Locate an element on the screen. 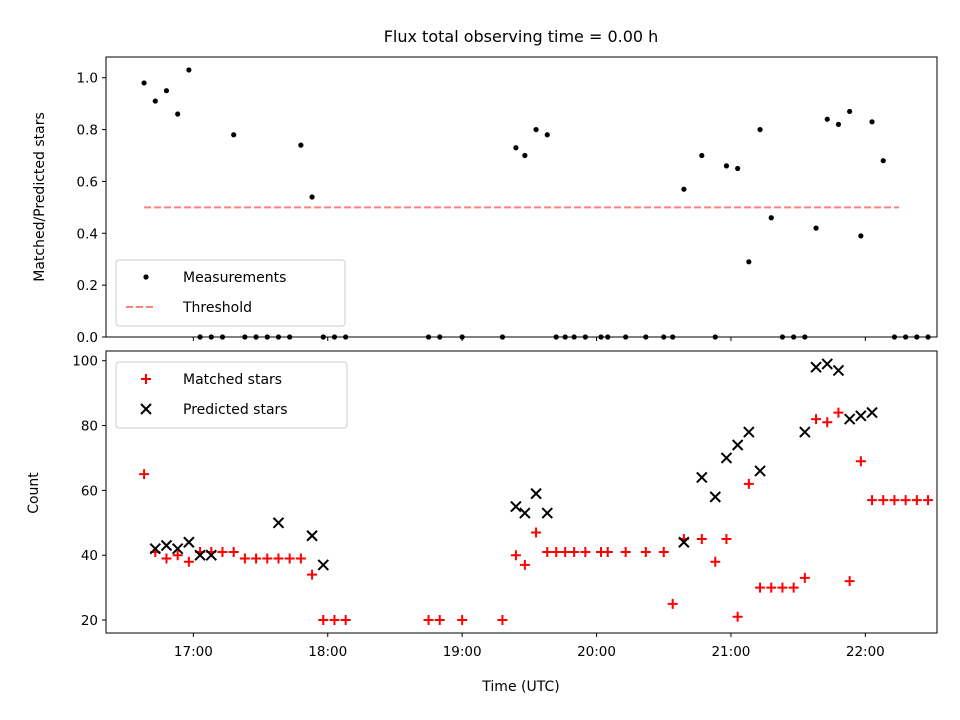 This screenshot has width=960, height=720. x-tick-label: 19:00 is located at coordinates (462, 652).